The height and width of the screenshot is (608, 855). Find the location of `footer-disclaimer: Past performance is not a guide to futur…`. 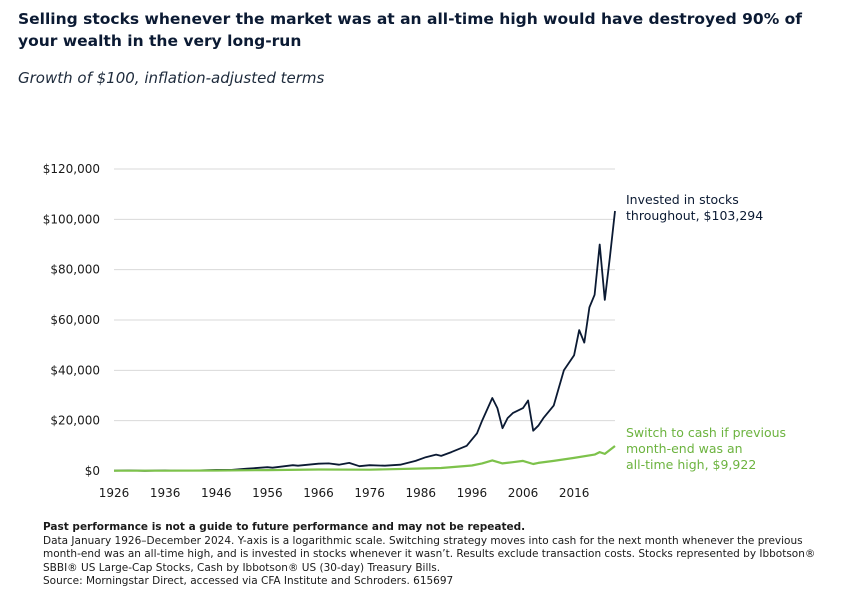

footer-disclaimer: Past performance is not a guide to futur… is located at coordinates (284, 527).